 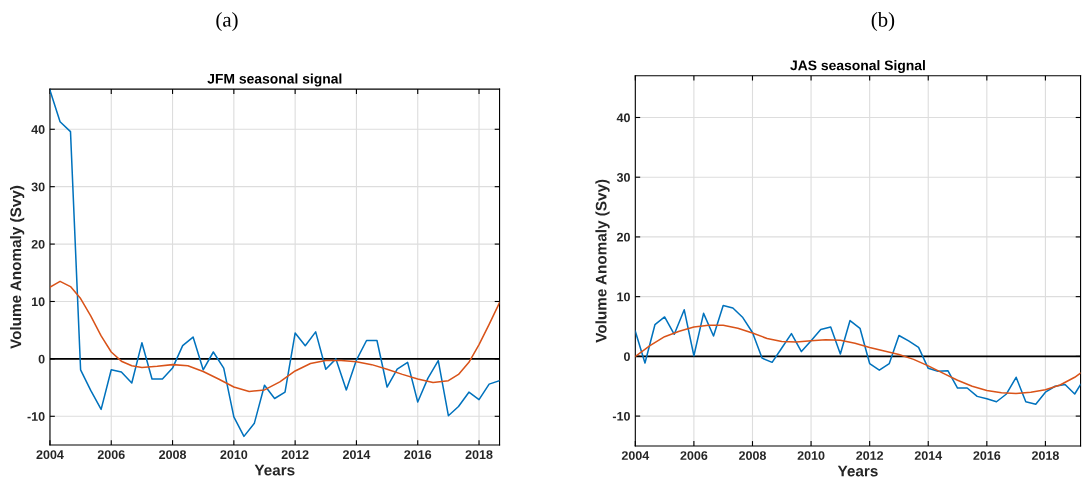 I want to click on chart-title: JFM seasonal signal, so click(x=274, y=80).